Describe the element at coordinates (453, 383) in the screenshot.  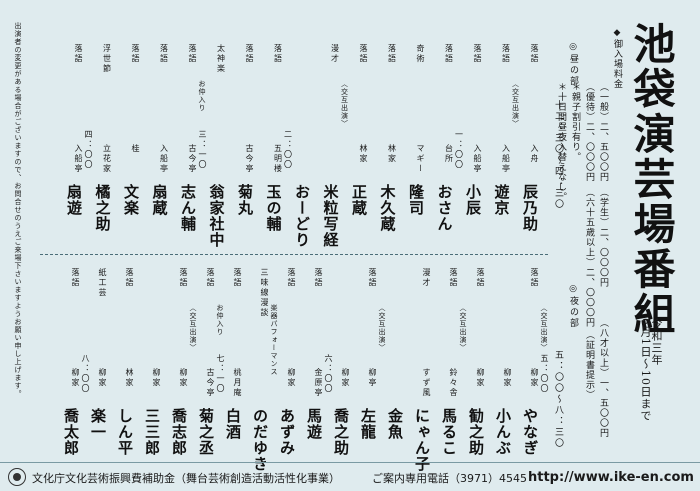
I see `act-affiliation: 鈴々舎` at that location.